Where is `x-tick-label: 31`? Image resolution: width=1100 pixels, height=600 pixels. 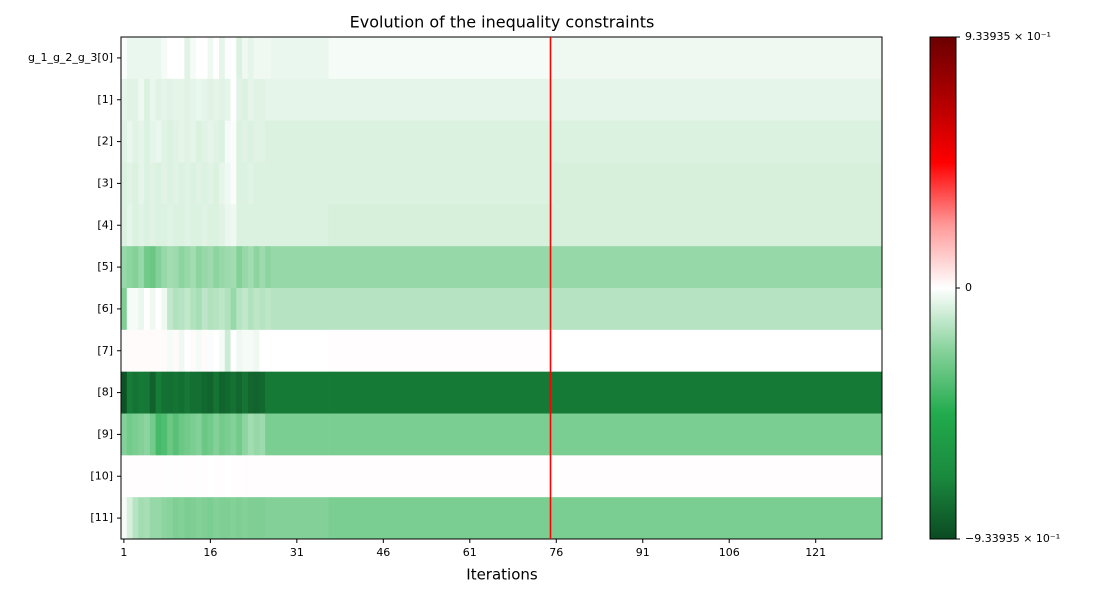 x-tick-label: 31 is located at coordinates (297, 552).